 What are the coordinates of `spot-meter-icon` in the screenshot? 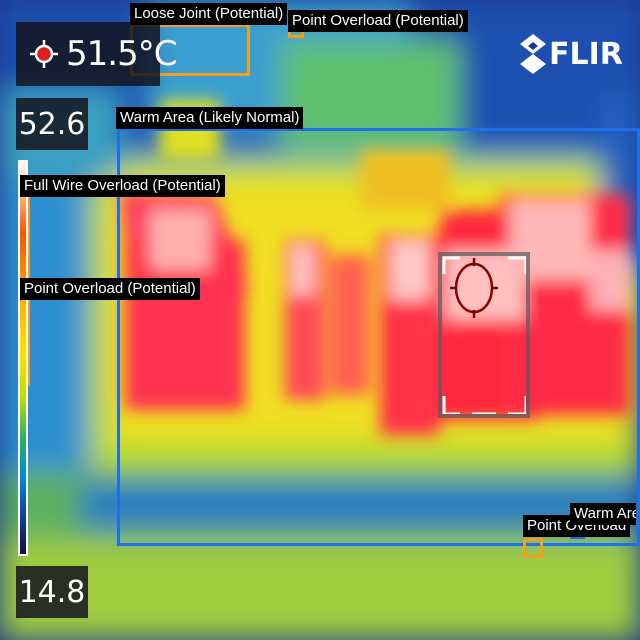 It's located at (44, 54).